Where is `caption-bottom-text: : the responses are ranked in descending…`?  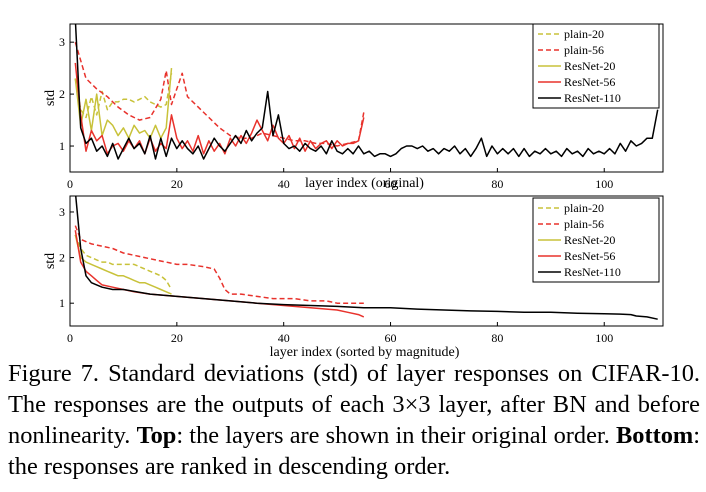 caption-bottom-text: : the responses are ranked in descending… is located at coordinates (354, 451).